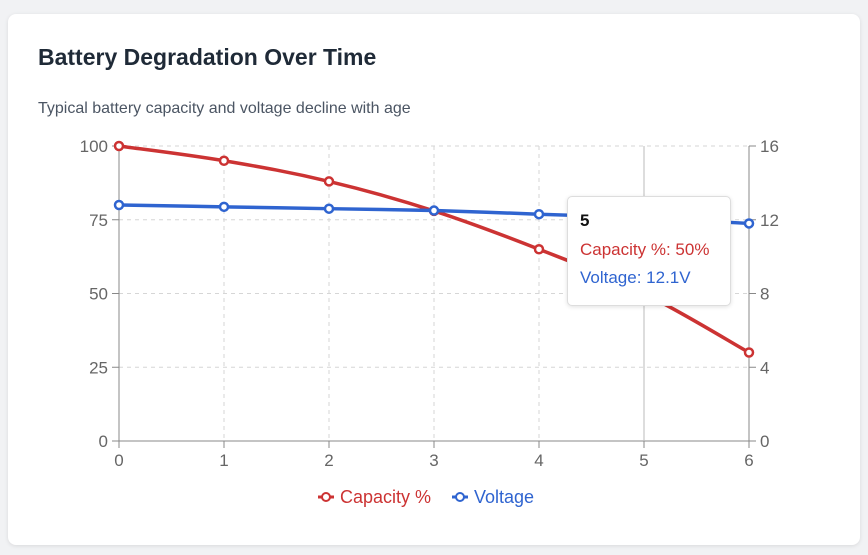  Describe the element at coordinates (585, 220) in the screenshot. I see `tooltip-title: 5` at that location.